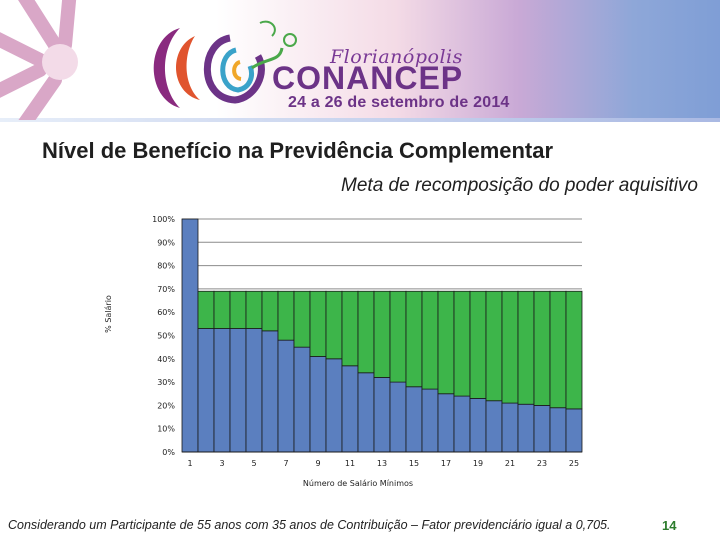  I want to click on event-city: Florianópolis, so click(396, 57).